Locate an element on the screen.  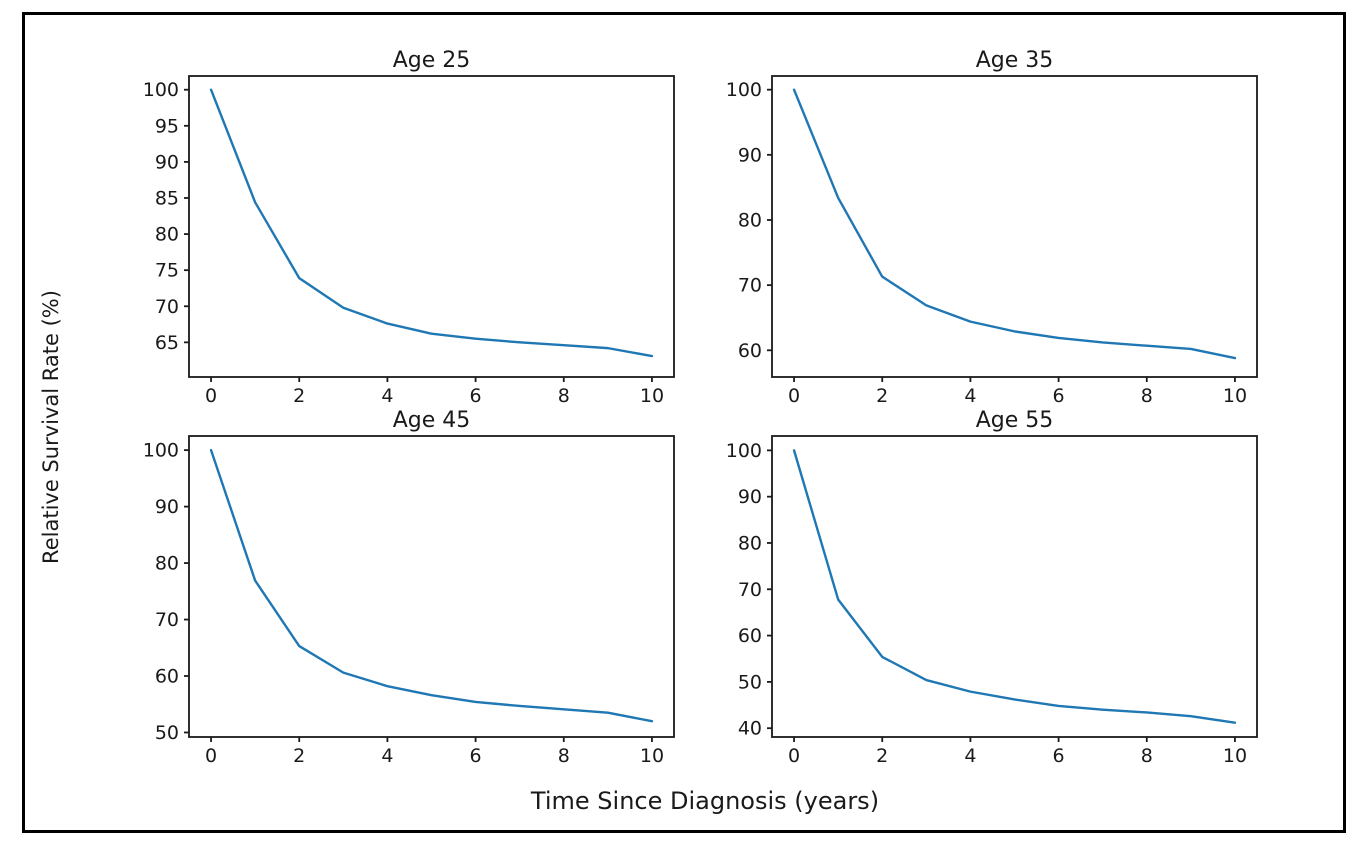
subplot-title: Age 35 is located at coordinates (1015, 60).